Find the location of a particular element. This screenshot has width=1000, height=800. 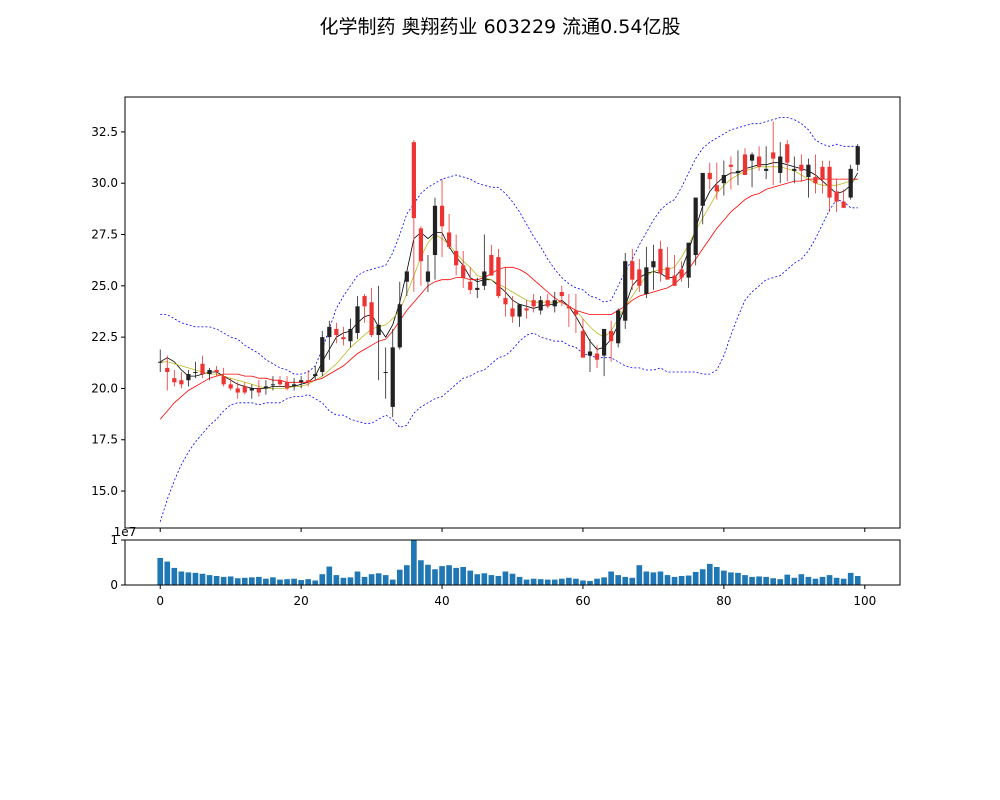

volume-x-tick-label: 60 is located at coordinates (582, 601).